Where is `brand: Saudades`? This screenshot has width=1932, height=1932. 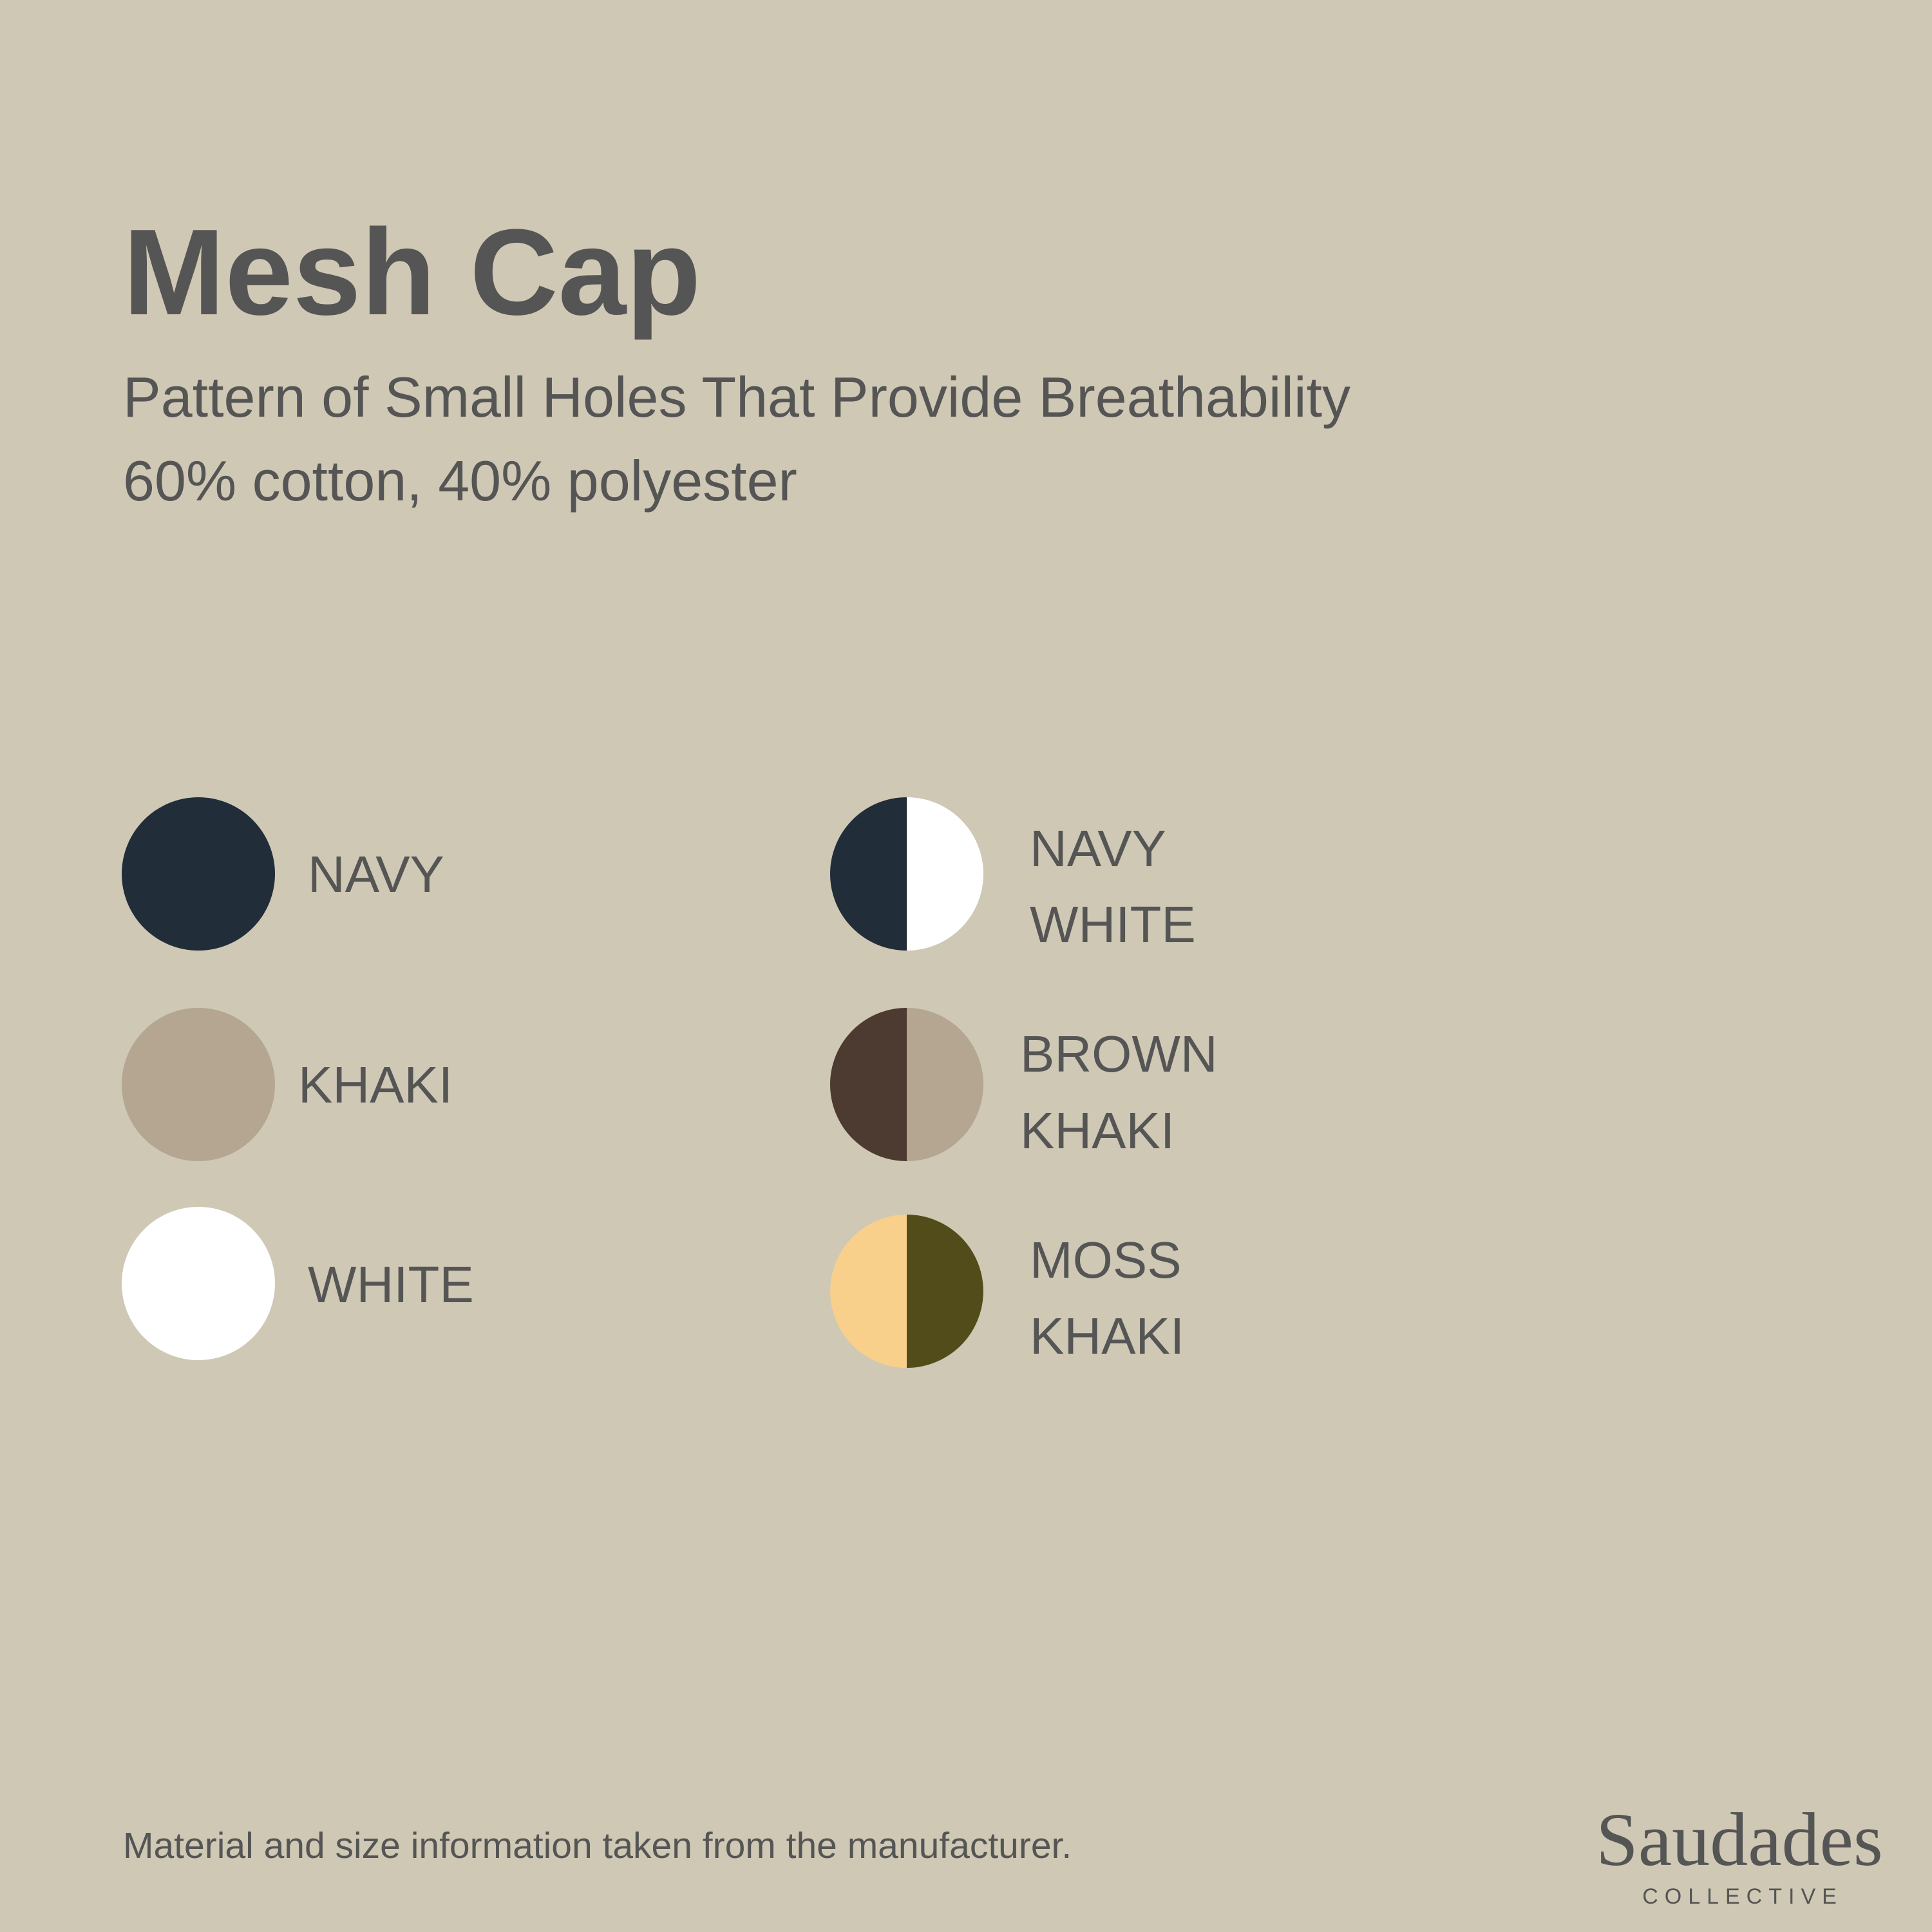 brand: Saudades is located at coordinates (1739, 1839).